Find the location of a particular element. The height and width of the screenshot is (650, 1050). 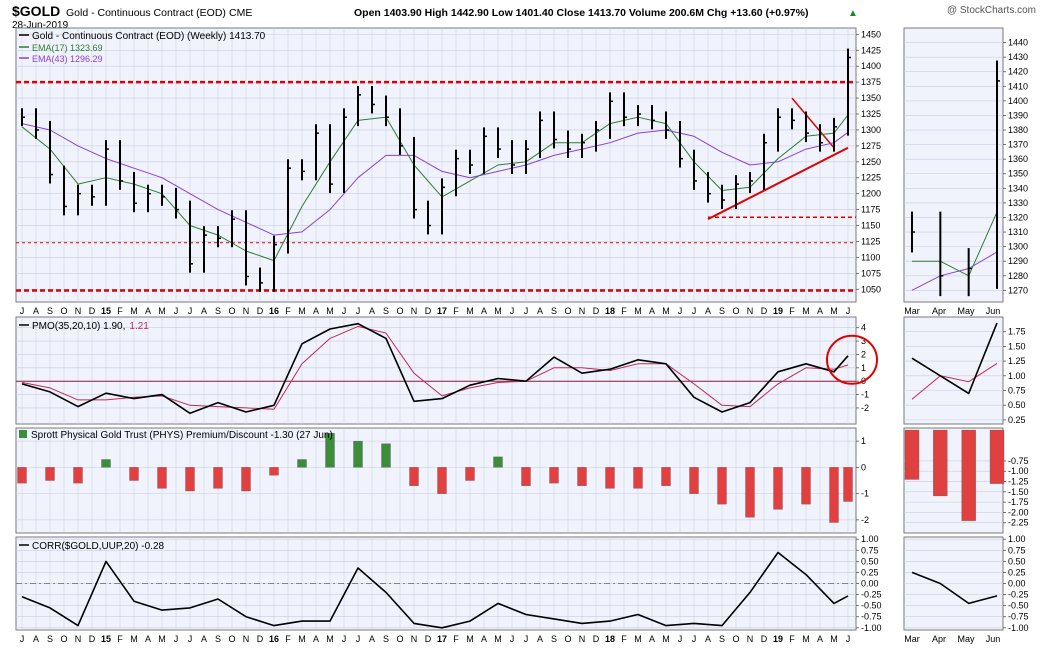

price-detail-tick-label: 1270 is located at coordinates (1018, 290).